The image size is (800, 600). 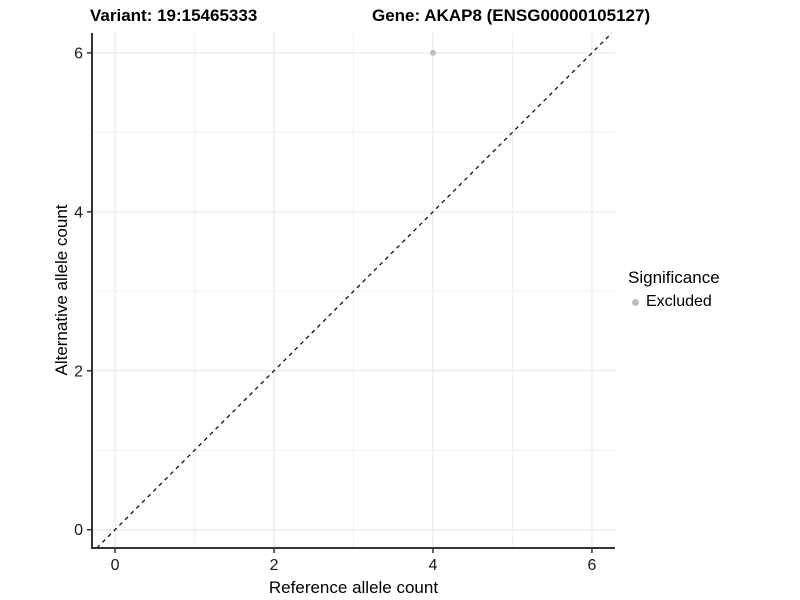 What do you see at coordinates (353, 587) in the screenshot?
I see `x-axis-title: Reference allele count` at bounding box center [353, 587].